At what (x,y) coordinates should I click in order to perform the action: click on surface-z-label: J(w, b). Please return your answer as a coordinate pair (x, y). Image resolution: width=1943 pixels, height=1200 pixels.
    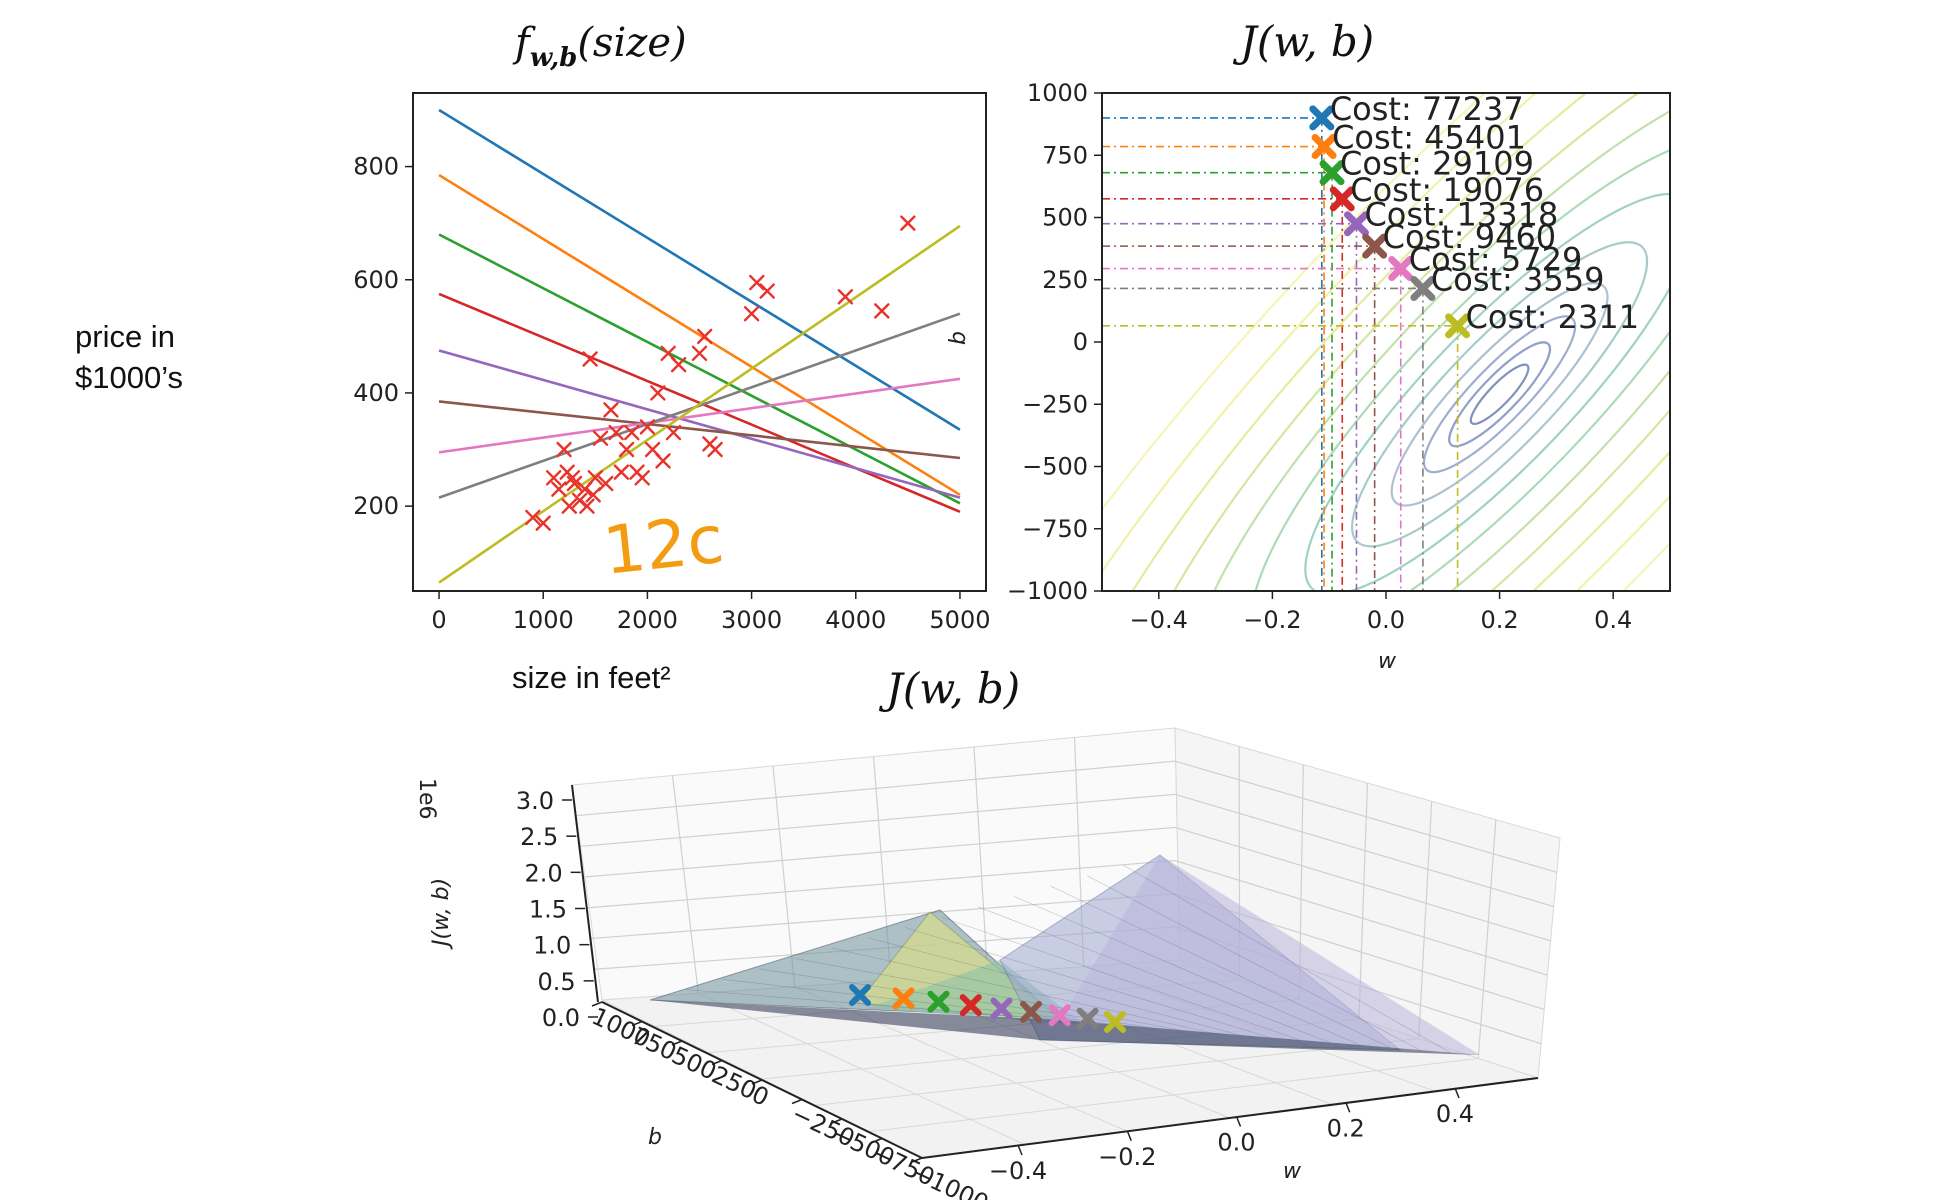
    Looking at the image, I should click on (441, 914).